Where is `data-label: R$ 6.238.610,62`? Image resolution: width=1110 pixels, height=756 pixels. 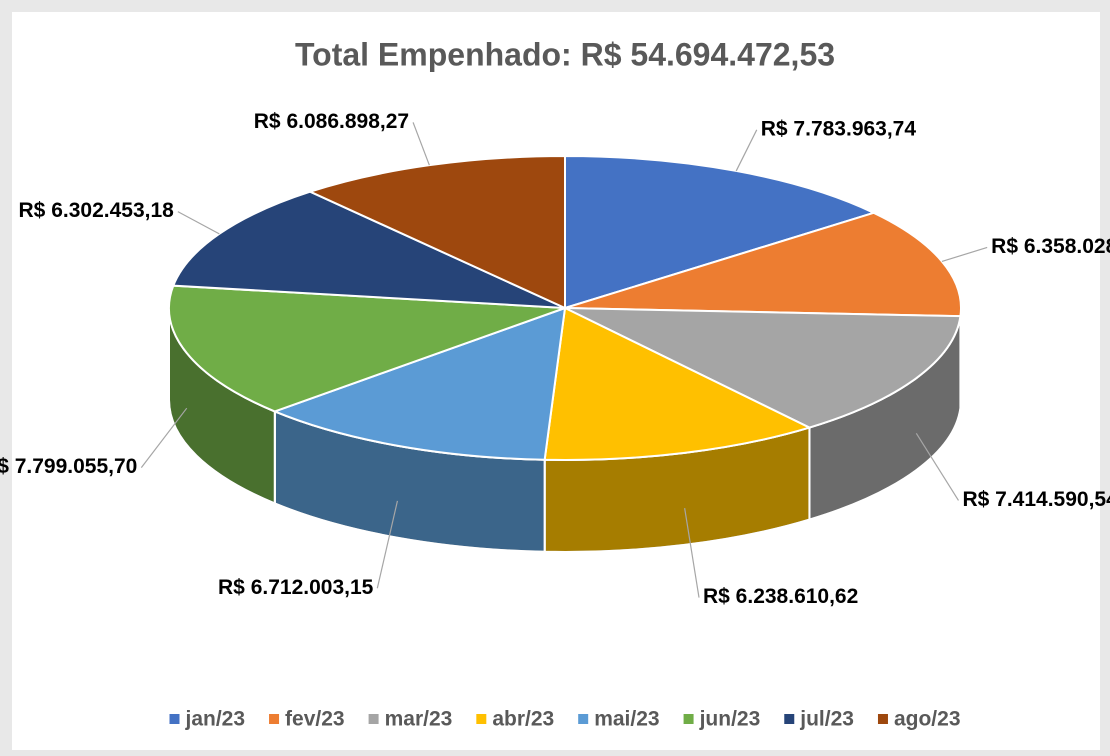
data-label: R$ 6.238.610,62 is located at coordinates (780, 596).